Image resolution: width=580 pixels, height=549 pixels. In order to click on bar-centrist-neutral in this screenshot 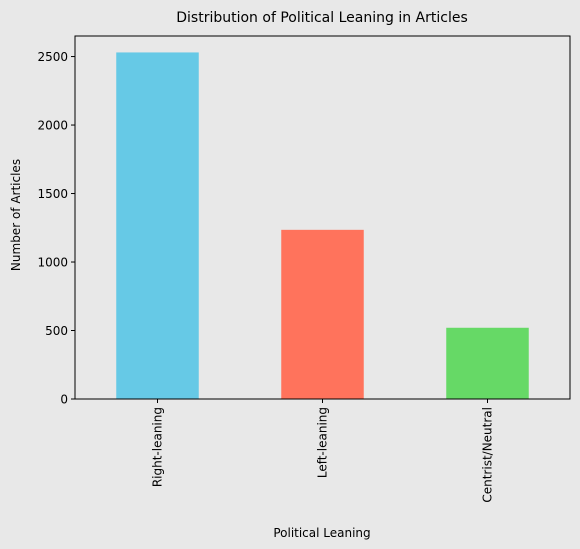, I will do `click(487, 363)`.